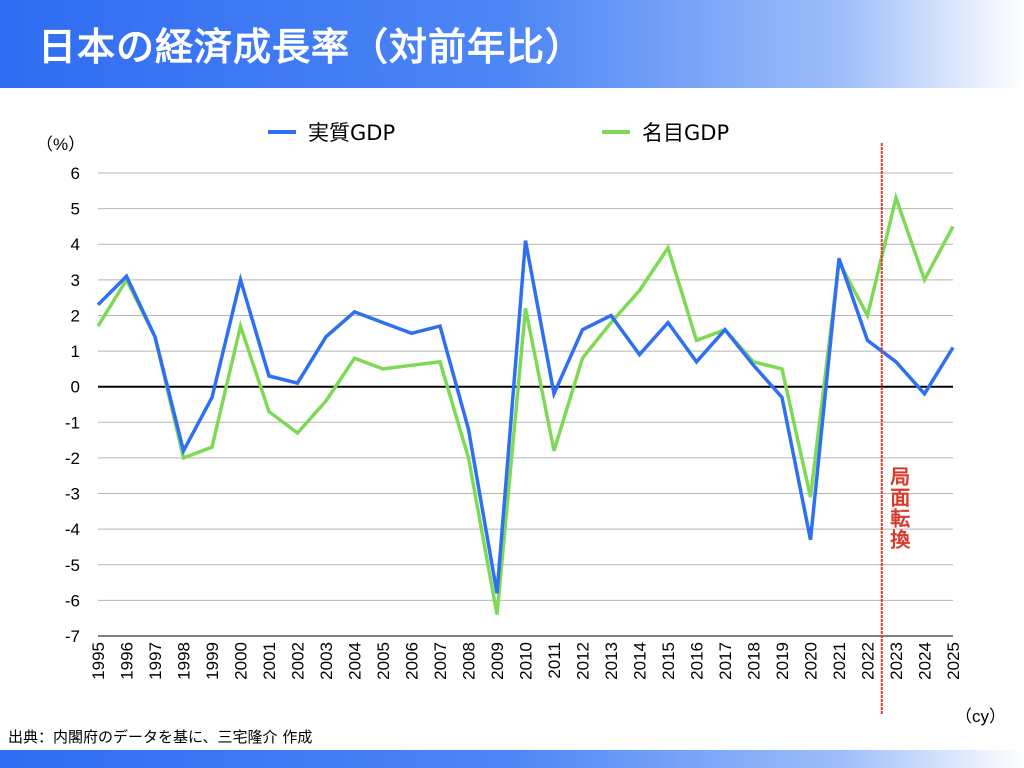 The image size is (1024, 768). What do you see at coordinates (75, 351) in the screenshot?
I see `y-tick-label: 1` at bounding box center [75, 351].